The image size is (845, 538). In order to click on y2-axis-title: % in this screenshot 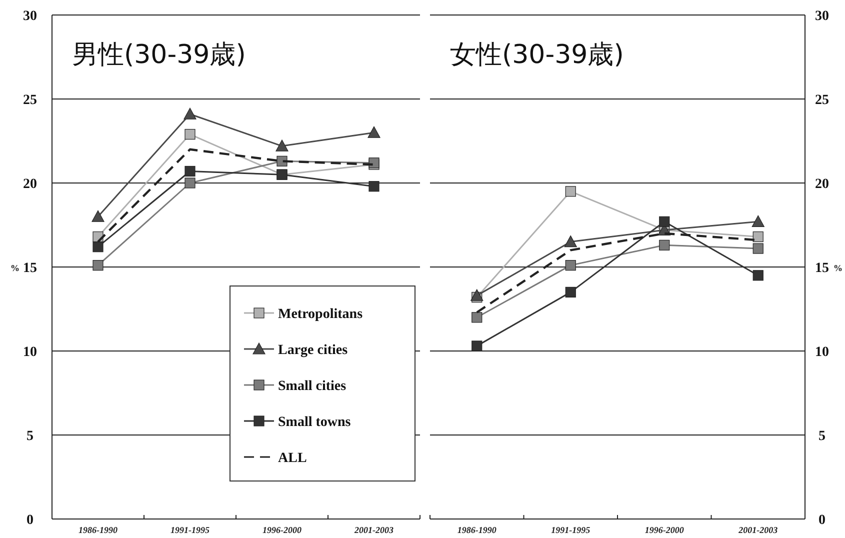, I will do `click(838, 268)`.